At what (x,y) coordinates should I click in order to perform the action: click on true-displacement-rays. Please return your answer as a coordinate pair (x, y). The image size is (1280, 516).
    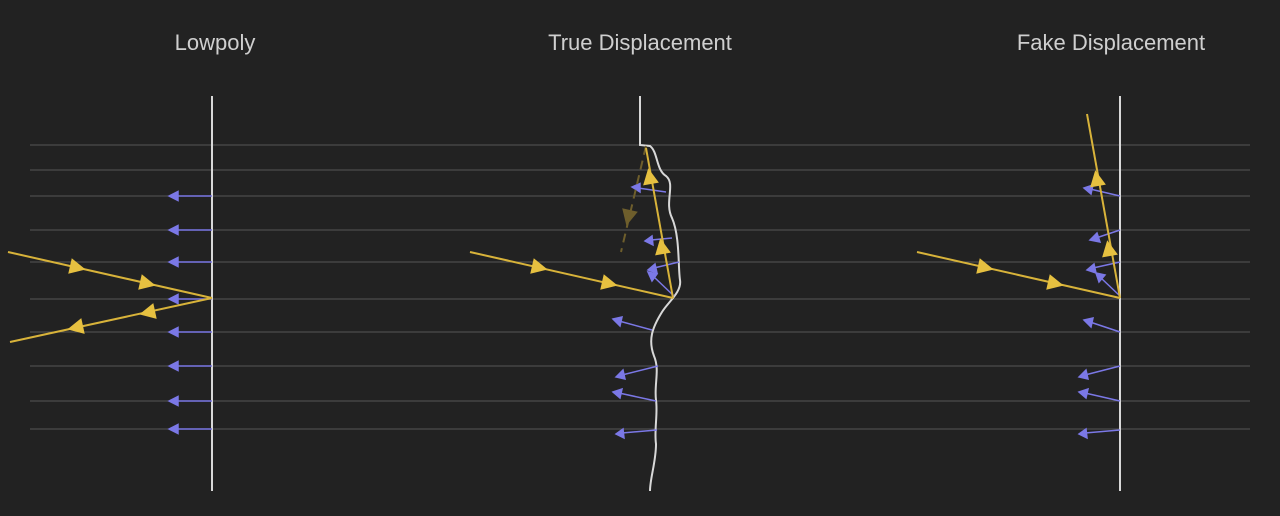
    Looking at the image, I should click on (571, 223).